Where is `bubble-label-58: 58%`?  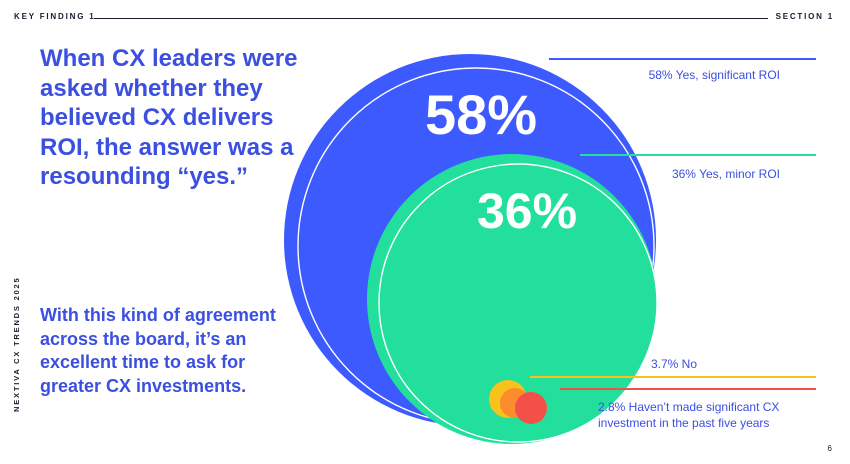 bubble-label-58: 58% is located at coordinates (481, 114).